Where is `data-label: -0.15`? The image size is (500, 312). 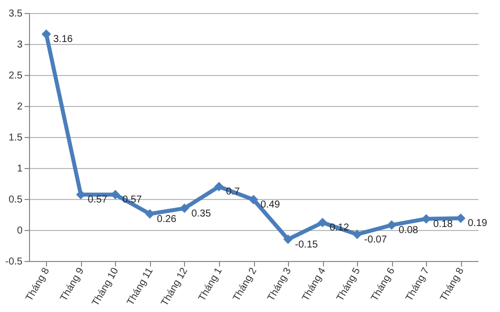
data-label: -0.15 is located at coordinates (306, 244).